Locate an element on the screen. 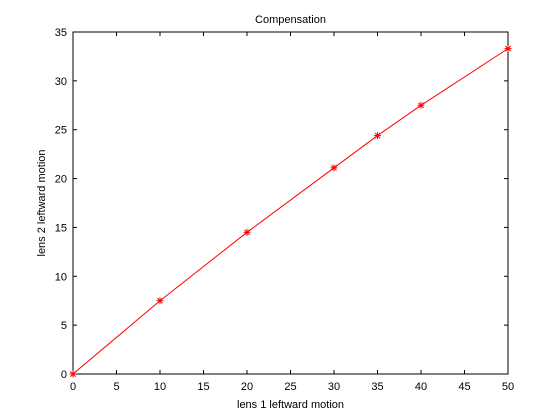 The image size is (560, 420). x-tick-label-7: 35 is located at coordinates (377, 387).